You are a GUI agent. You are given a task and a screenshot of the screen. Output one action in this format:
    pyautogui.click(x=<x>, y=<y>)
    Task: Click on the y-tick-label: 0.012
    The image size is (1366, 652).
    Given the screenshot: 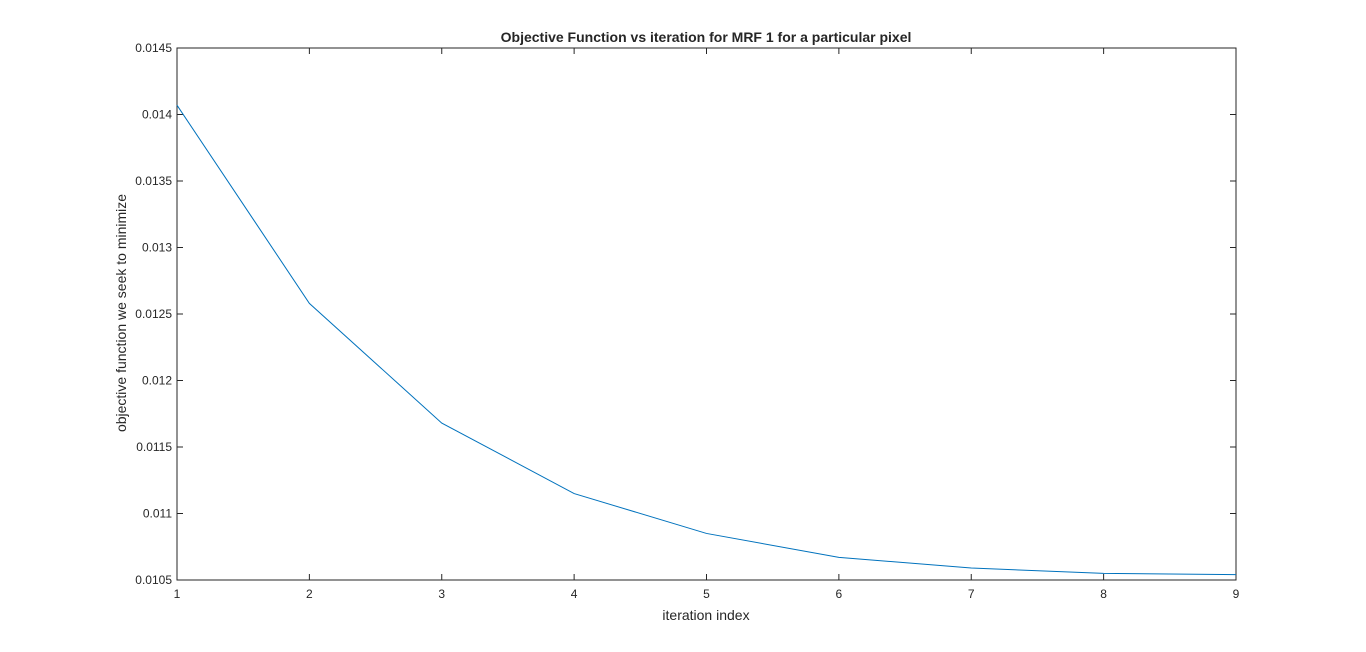 What is the action you would take?
    pyautogui.click(x=157, y=381)
    